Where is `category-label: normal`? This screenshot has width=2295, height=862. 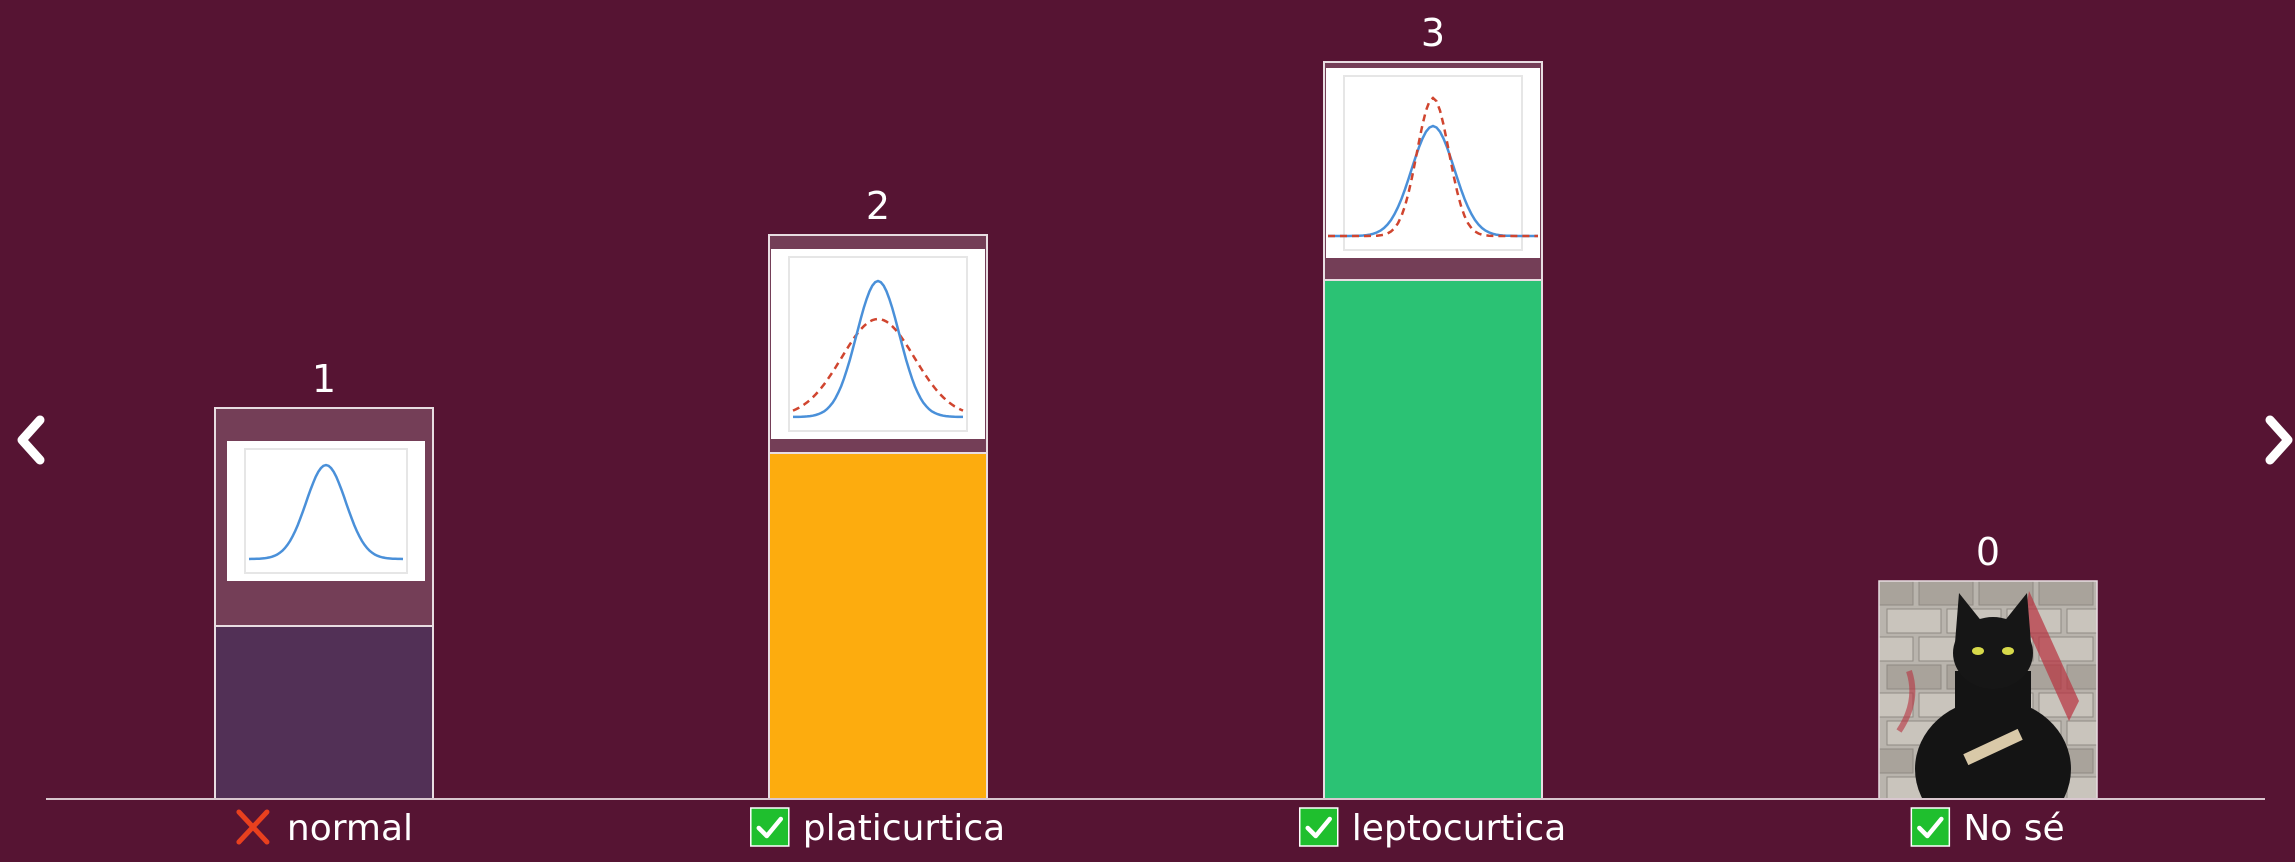
category-label: normal is located at coordinates (324, 828).